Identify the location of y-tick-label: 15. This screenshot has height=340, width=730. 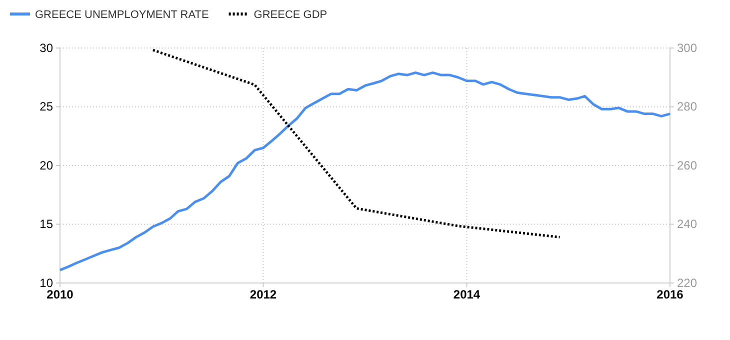
(47, 224).